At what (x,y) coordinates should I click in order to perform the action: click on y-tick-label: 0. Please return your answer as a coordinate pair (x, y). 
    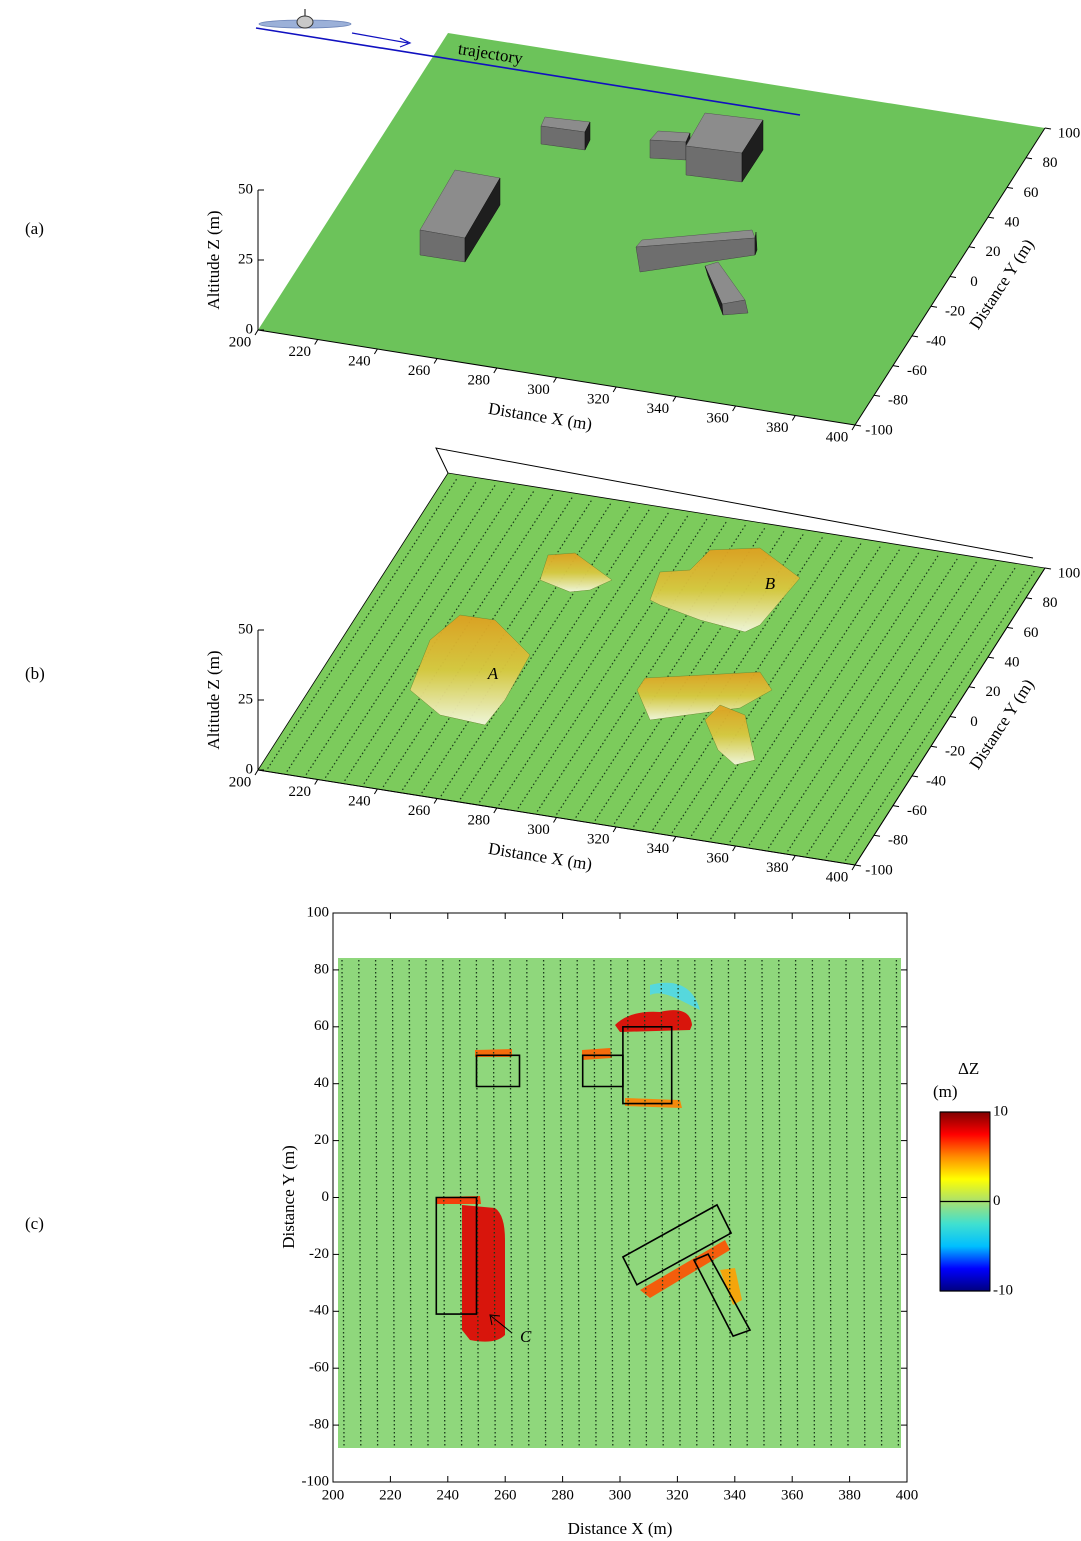
    Looking at the image, I should click on (974, 282).